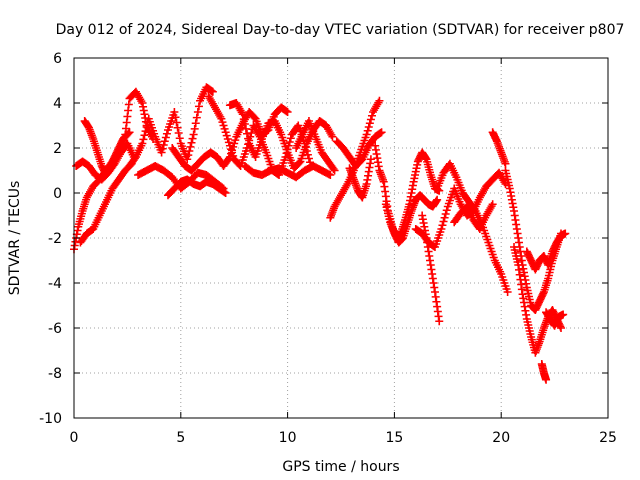 Image resolution: width=640 pixels, height=480 pixels. Describe the element at coordinates (431, 268) in the screenshot. I see `series-s18` at that location.